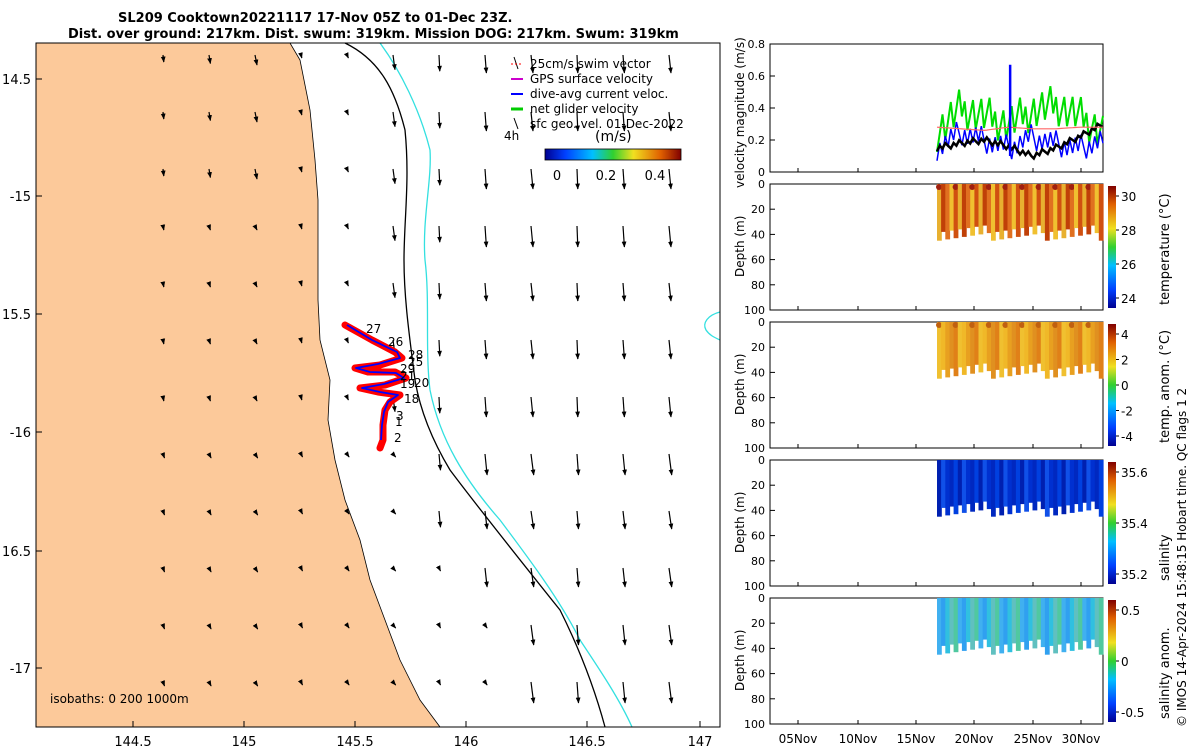  I want to click on velocity-ylabel: velocity magnitude (m/s), so click(740, 112).